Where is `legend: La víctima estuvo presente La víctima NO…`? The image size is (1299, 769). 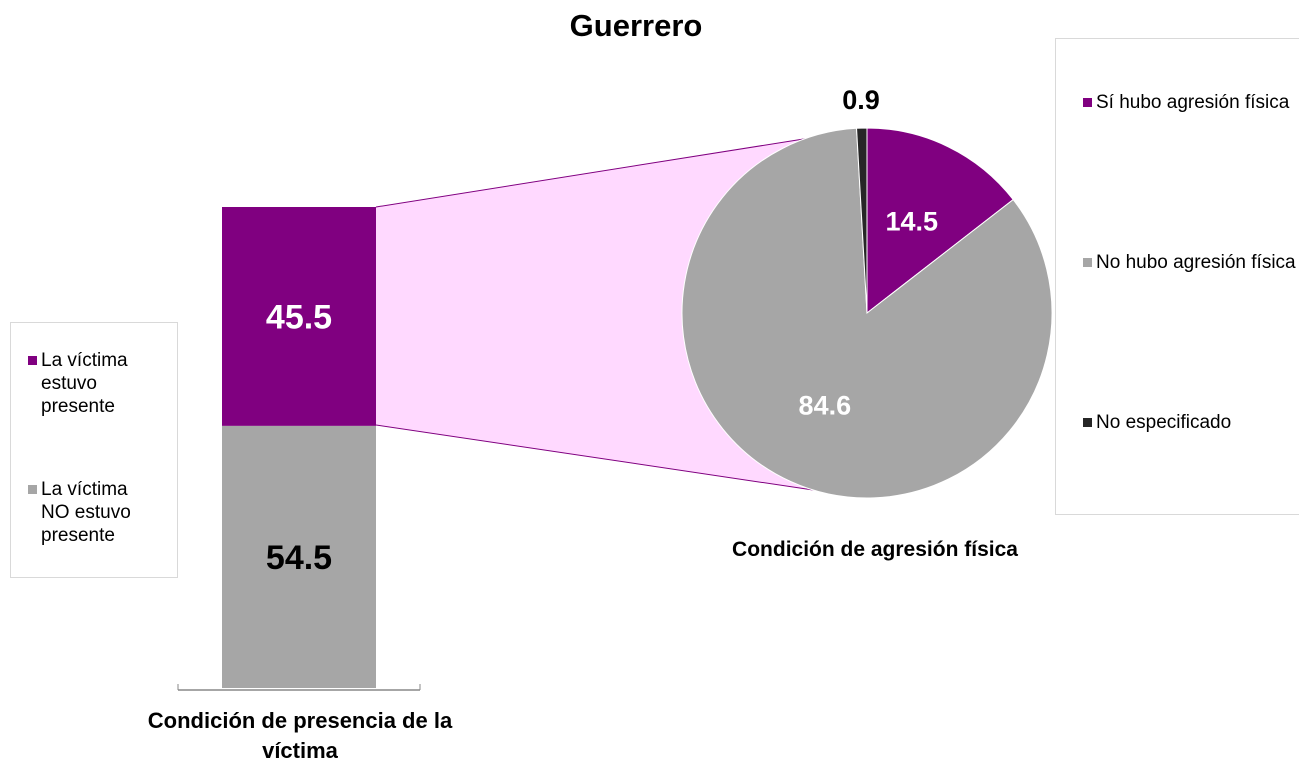 legend: La víctima estuvo presente La víctima NO… is located at coordinates (94, 450).